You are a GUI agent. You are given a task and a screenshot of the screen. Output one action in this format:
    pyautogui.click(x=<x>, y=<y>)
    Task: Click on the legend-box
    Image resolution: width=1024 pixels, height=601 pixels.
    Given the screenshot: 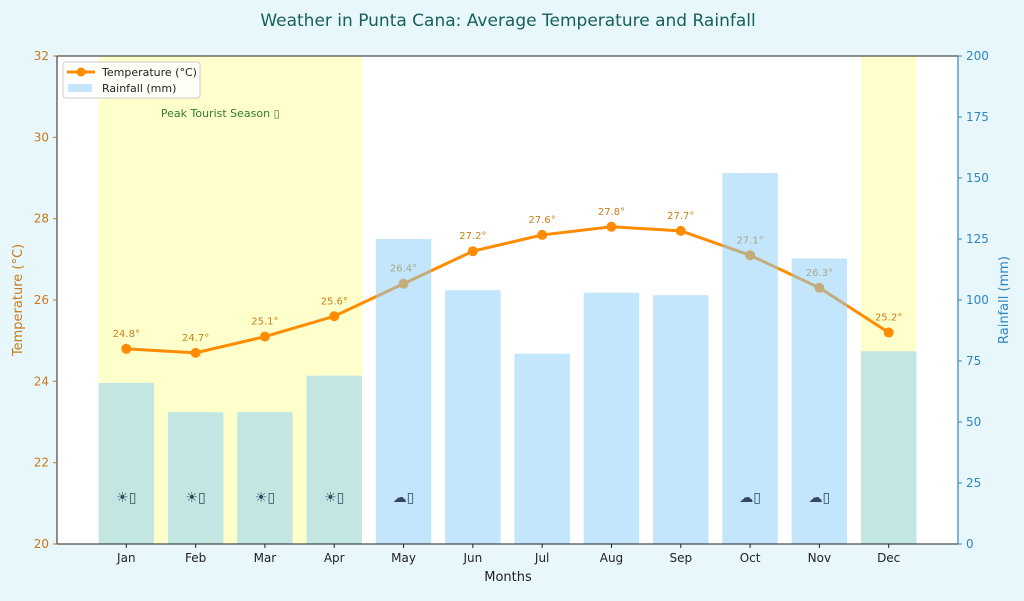 What is the action you would take?
    pyautogui.click(x=131, y=80)
    